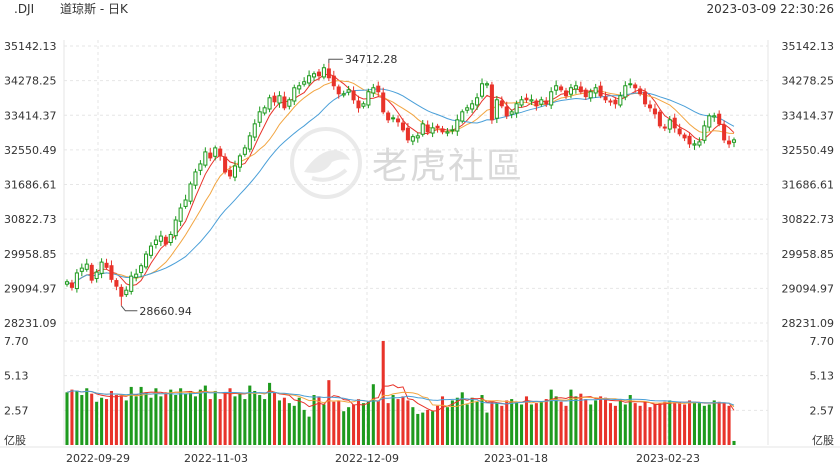 The height and width of the screenshot is (470, 840). What do you see at coordinates (30, 288) in the screenshot?
I see `price-axis-label-left: 29094.97` at bounding box center [30, 288].